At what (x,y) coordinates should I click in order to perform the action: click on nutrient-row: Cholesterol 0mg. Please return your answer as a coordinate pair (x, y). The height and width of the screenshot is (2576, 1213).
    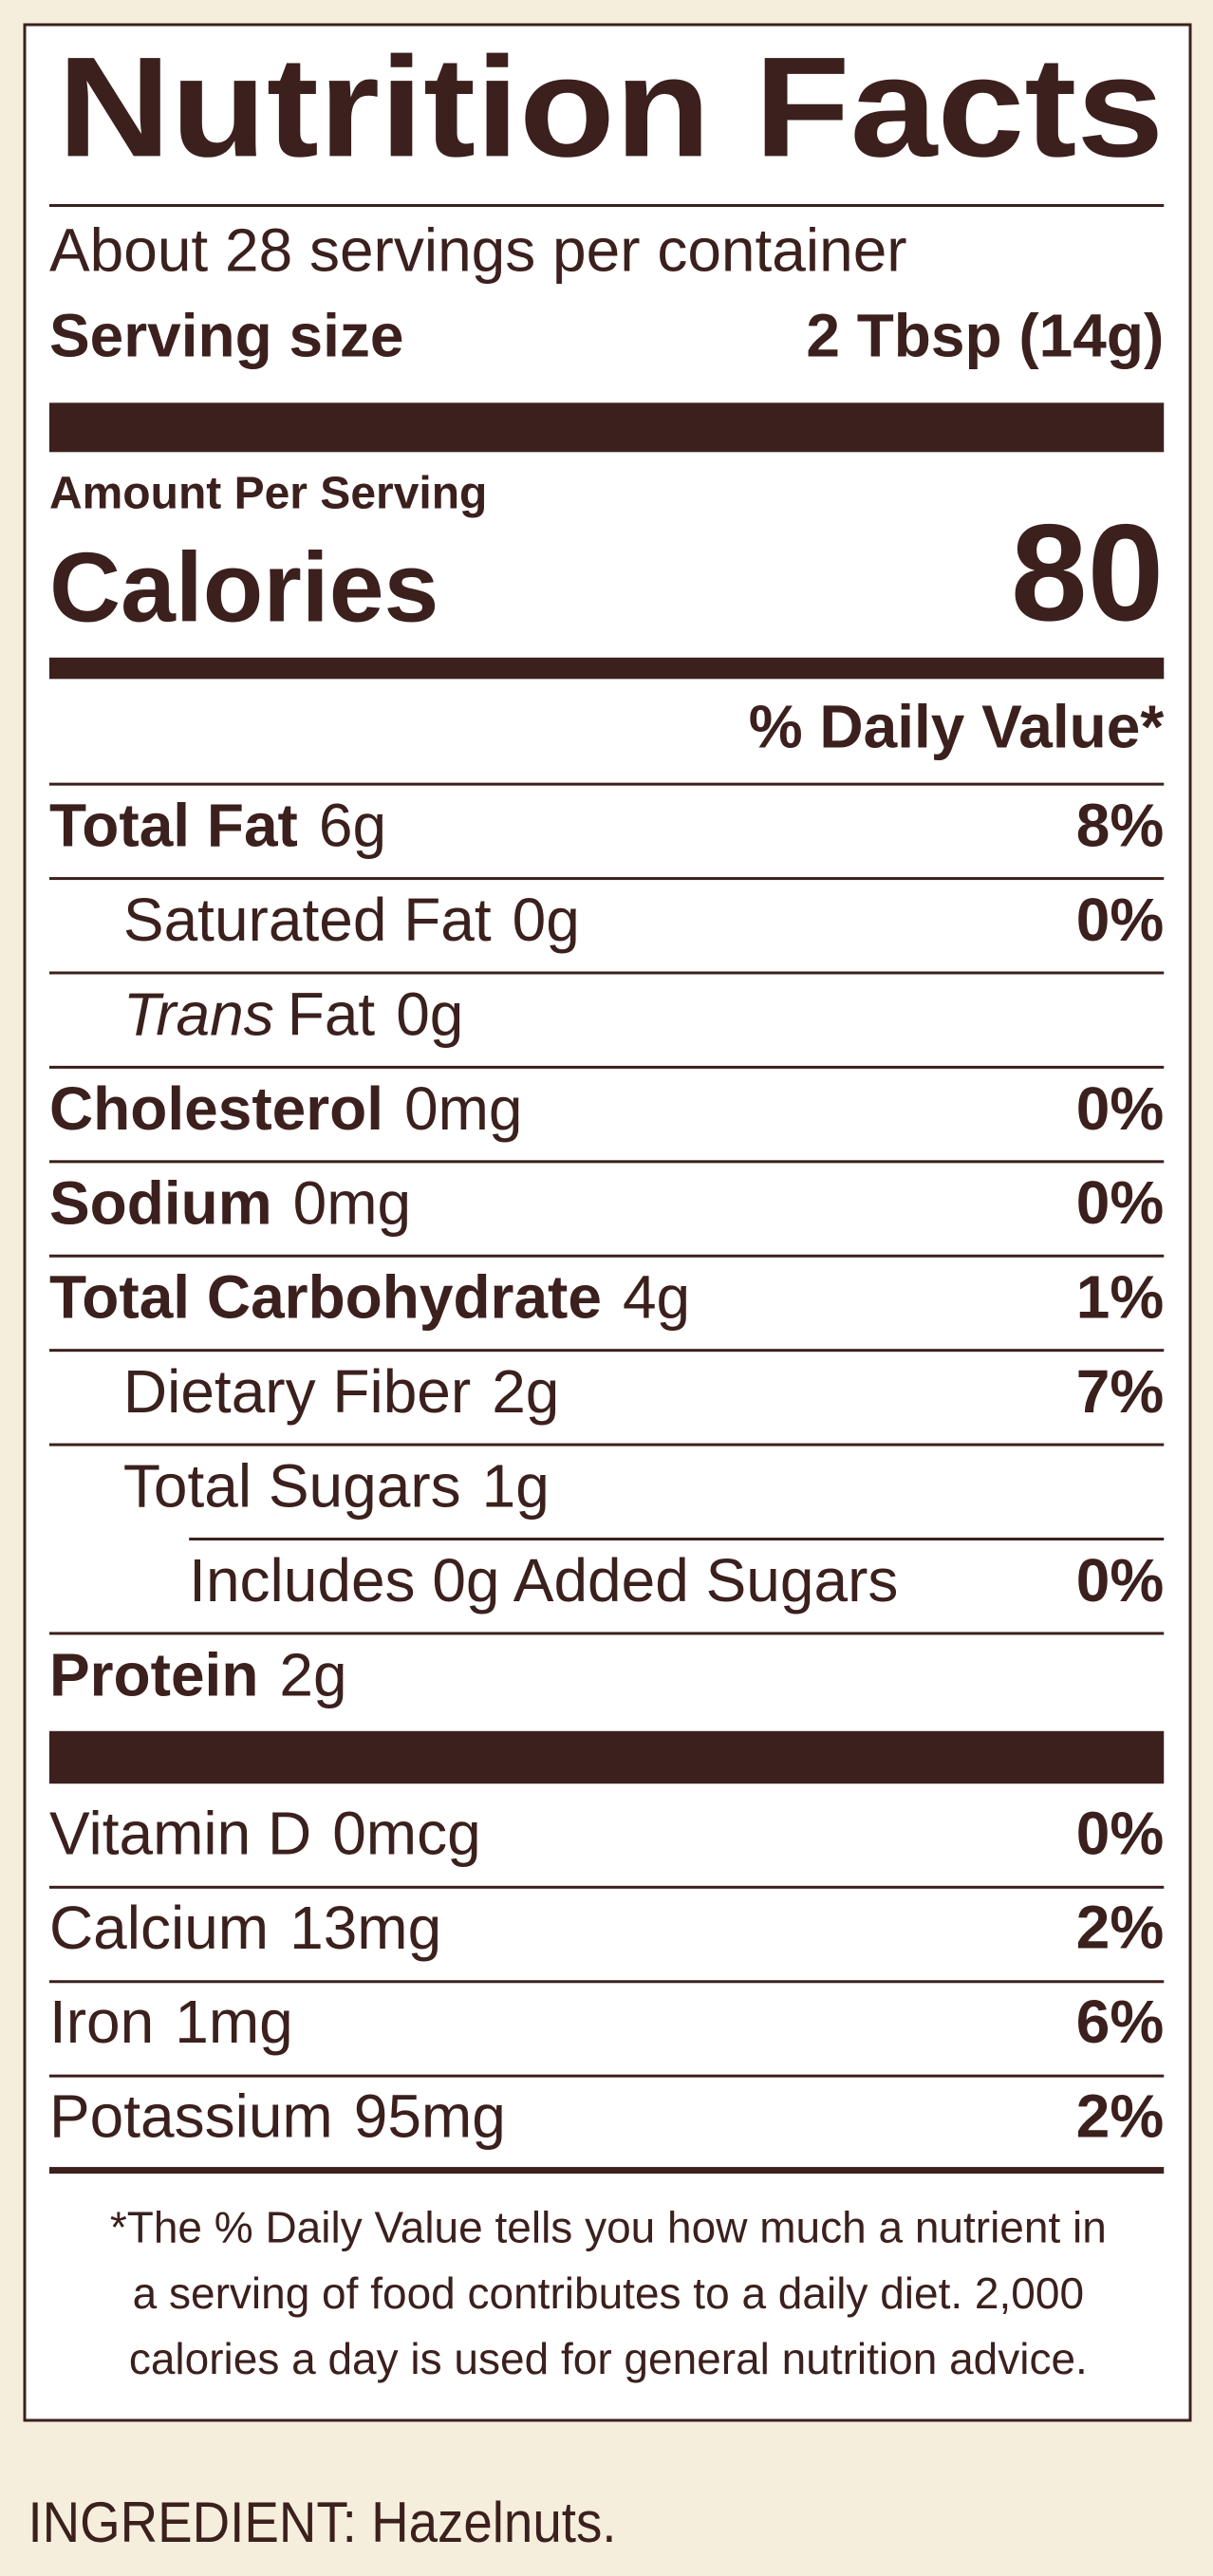
    Looking at the image, I should click on (286, 1109).